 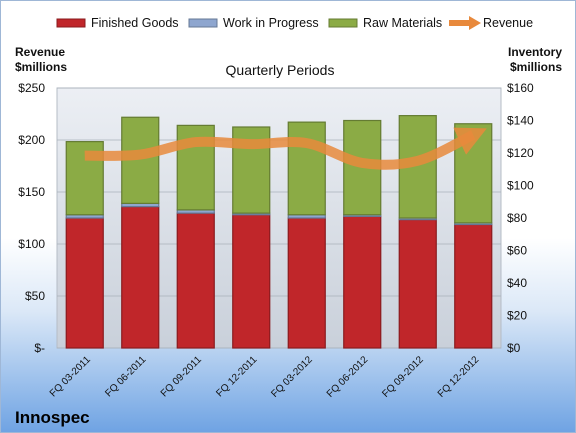 I want to click on left-tick-label: $200, so click(x=31, y=140).